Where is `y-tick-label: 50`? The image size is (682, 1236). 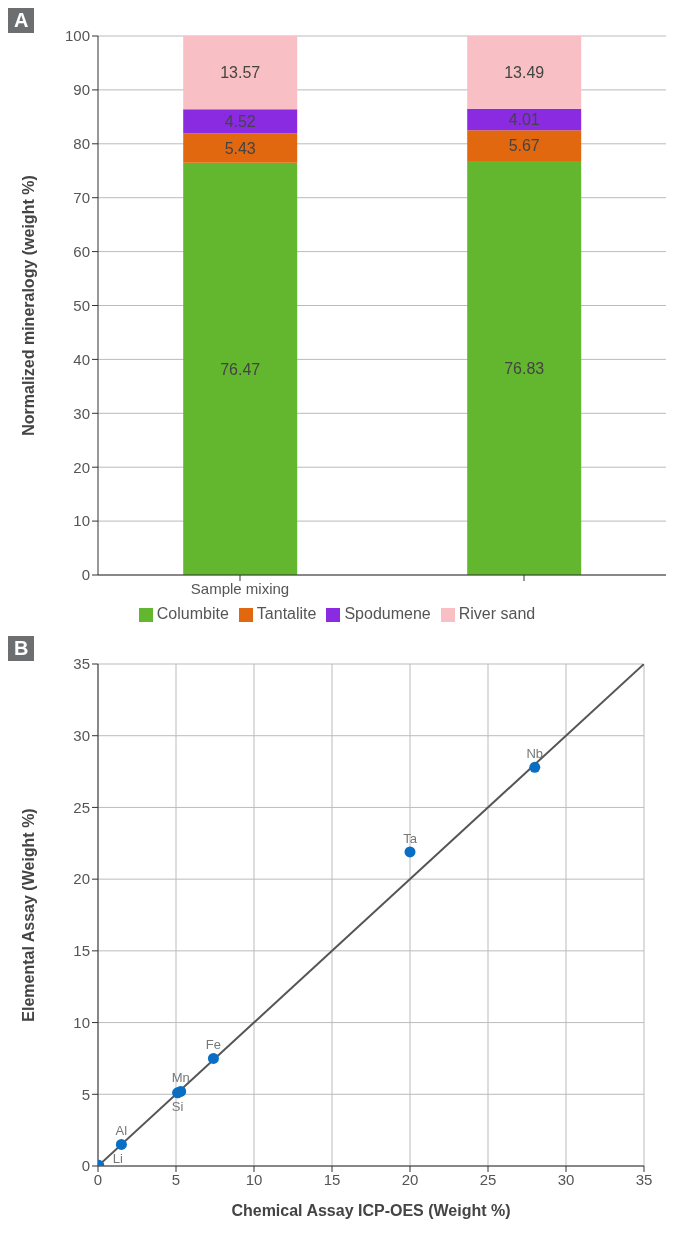 y-tick-label: 50 is located at coordinates (81, 305).